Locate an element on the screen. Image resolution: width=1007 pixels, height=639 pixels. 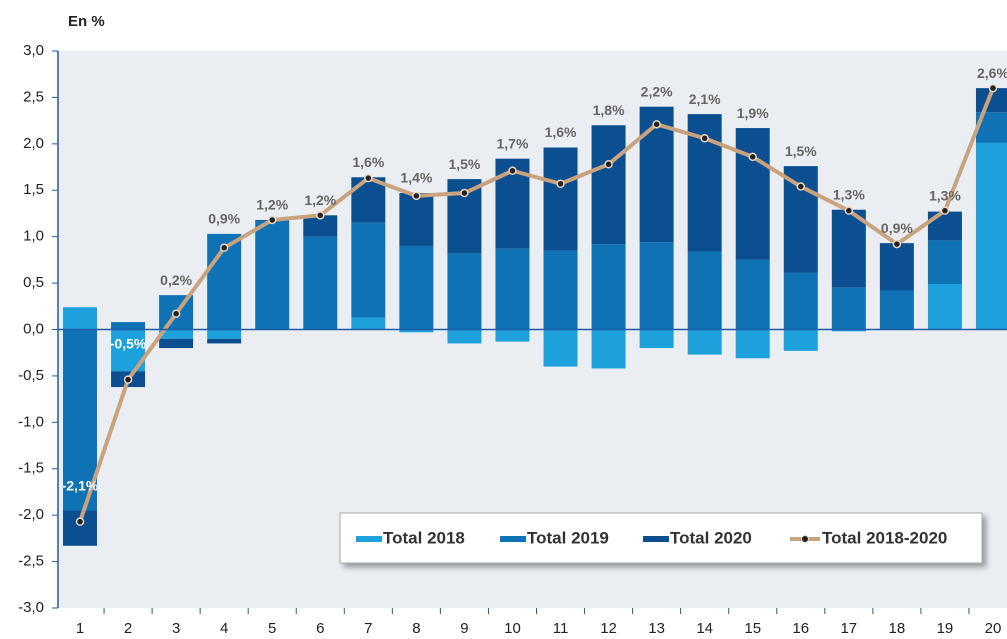
y-tick-label: 1,0 is located at coordinates (33, 236).